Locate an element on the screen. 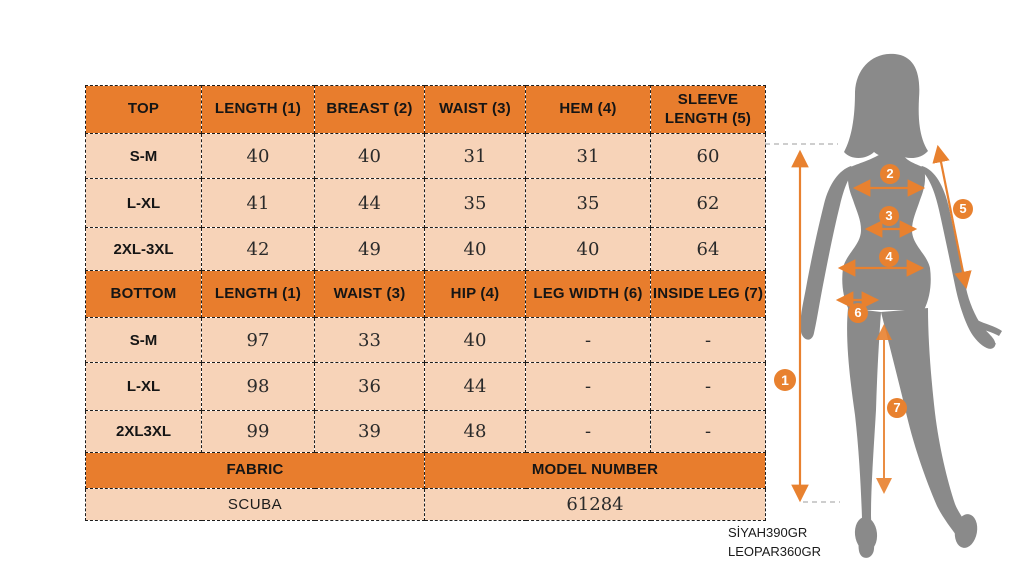 The height and width of the screenshot is (575, 1024). header-cell-sleeve5: SLEEVE LENGTH (5) is located at coordinates (708, 109).